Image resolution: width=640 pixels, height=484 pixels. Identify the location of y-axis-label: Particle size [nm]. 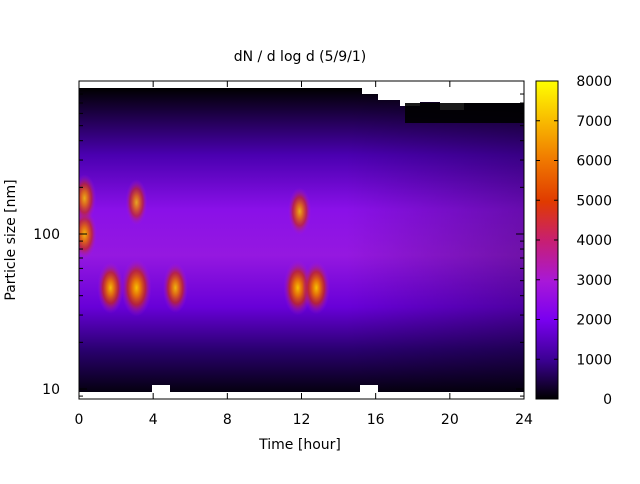
(11, 239).